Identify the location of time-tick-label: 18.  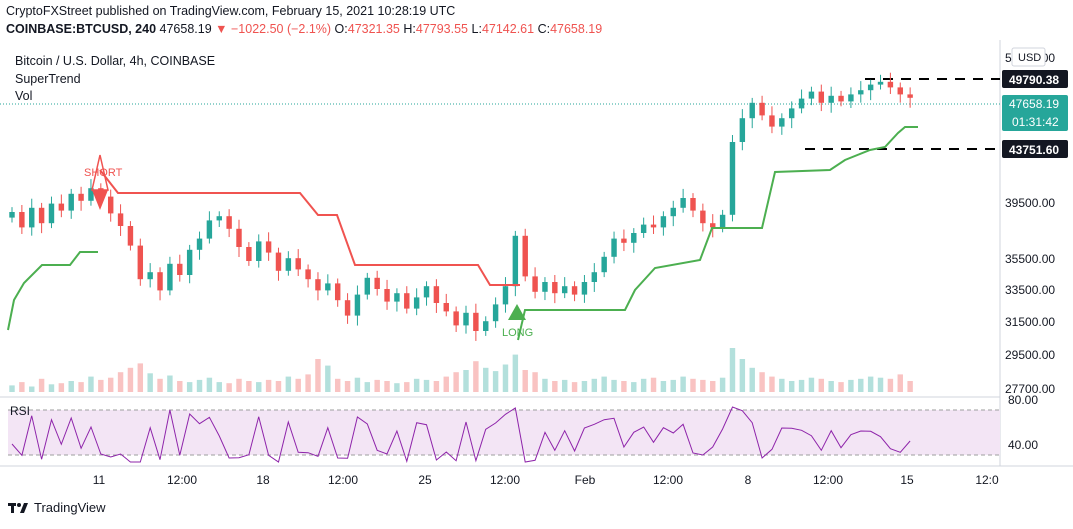
(263, 480).